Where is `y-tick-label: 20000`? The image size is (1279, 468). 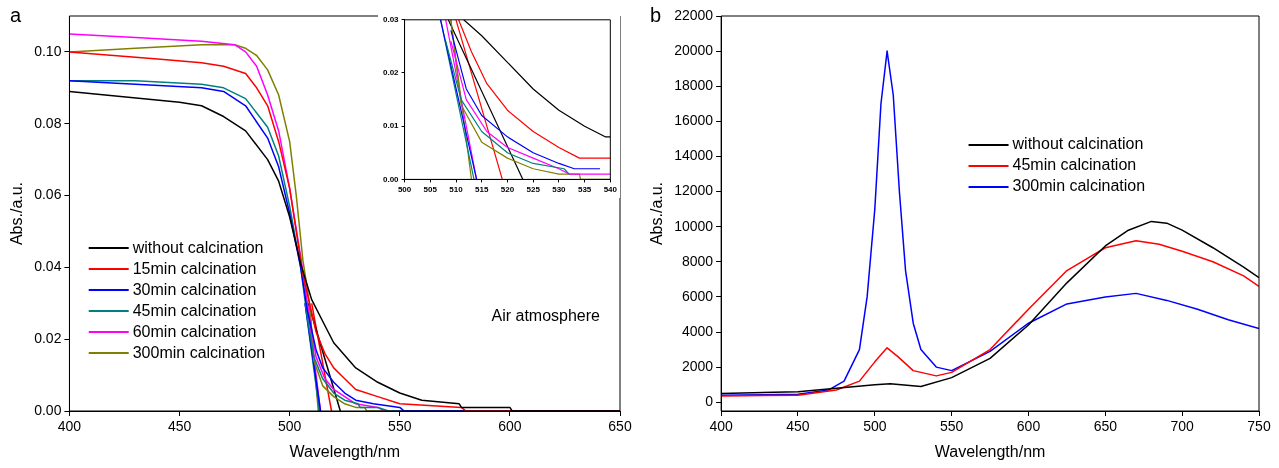
y-tick-label: 20000 is located at coordinates (694, 49).